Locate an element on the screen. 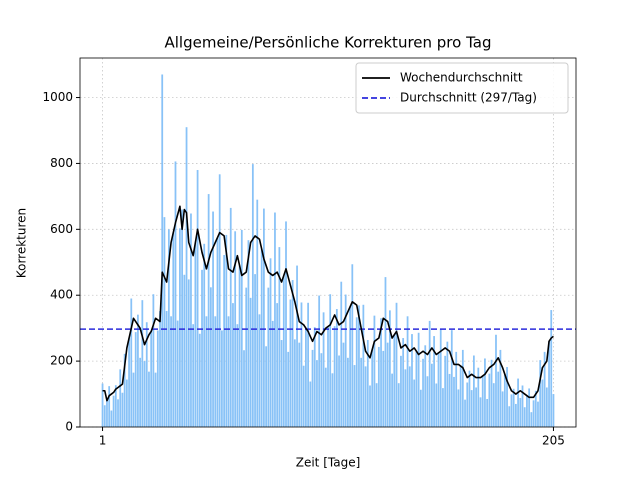  x-tick-label: 1 is located at coordinates (103, 441).